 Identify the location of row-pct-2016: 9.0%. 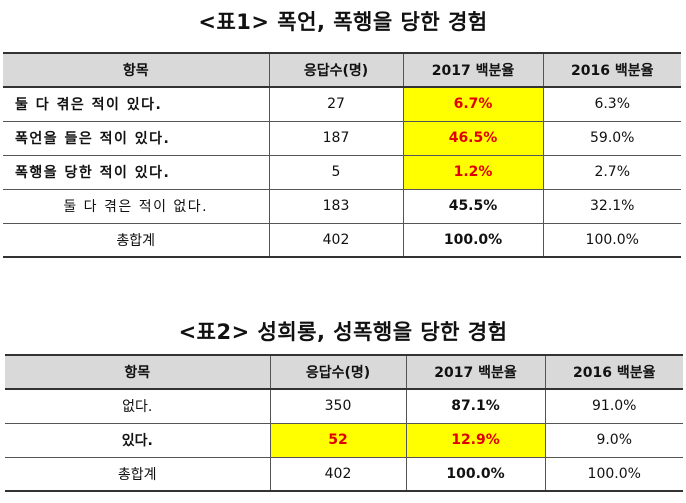
(613, 440).